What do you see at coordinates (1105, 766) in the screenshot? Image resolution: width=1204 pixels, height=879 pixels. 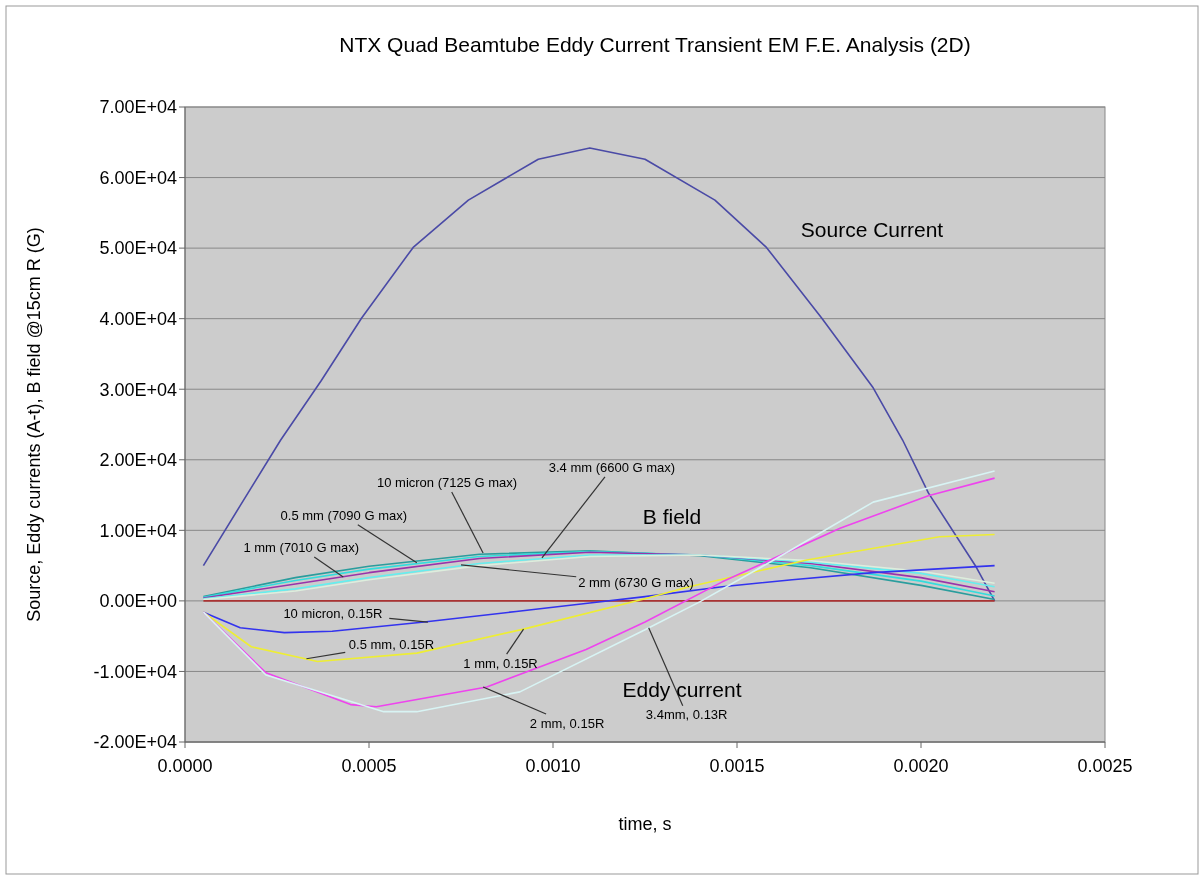 I see `x-tick-label: 0.0025` at bounding box center [1105, 766].